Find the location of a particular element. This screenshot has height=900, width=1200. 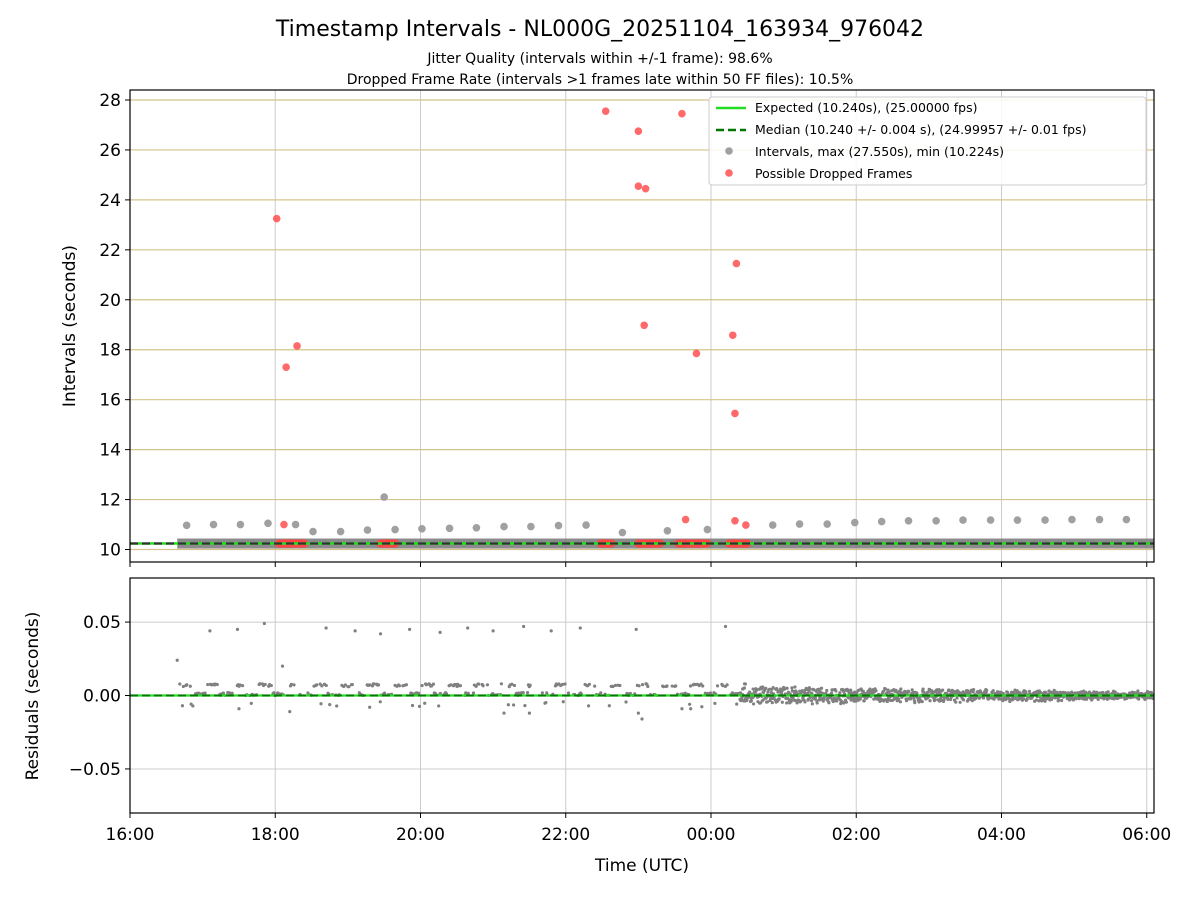

legend-dropped-swatch is located at coordinates (729, 173).